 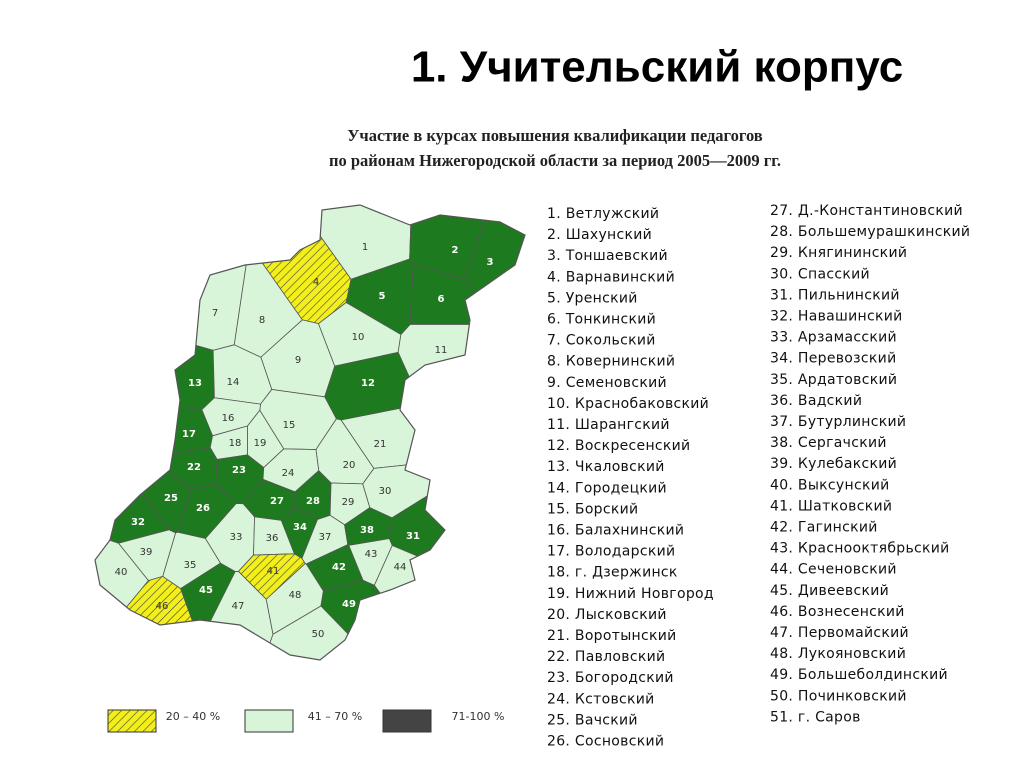 I want to click on region-label: 4, so click(x=316, y=282).